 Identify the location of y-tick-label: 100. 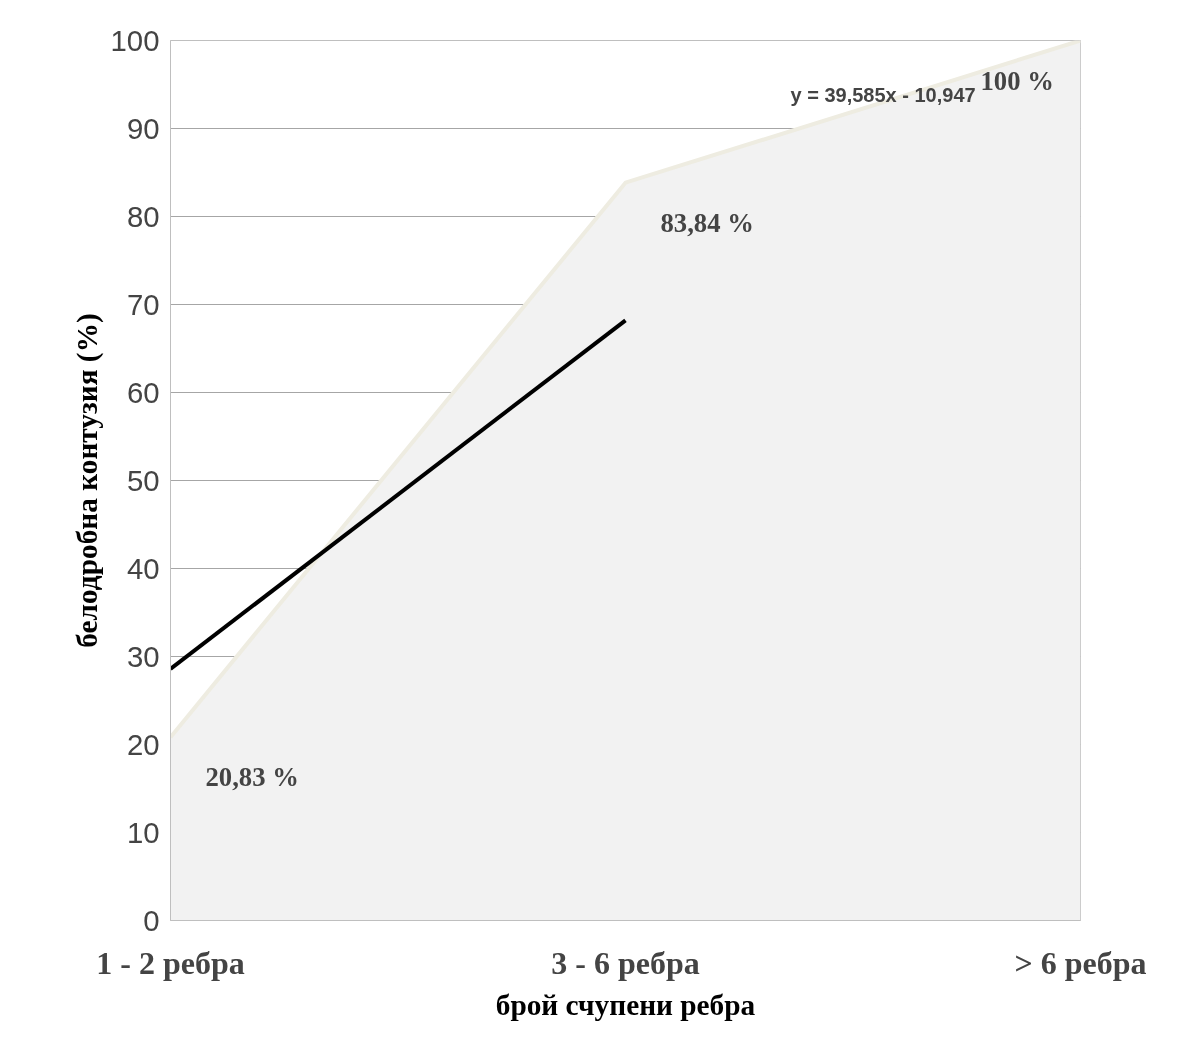
(135, 40).